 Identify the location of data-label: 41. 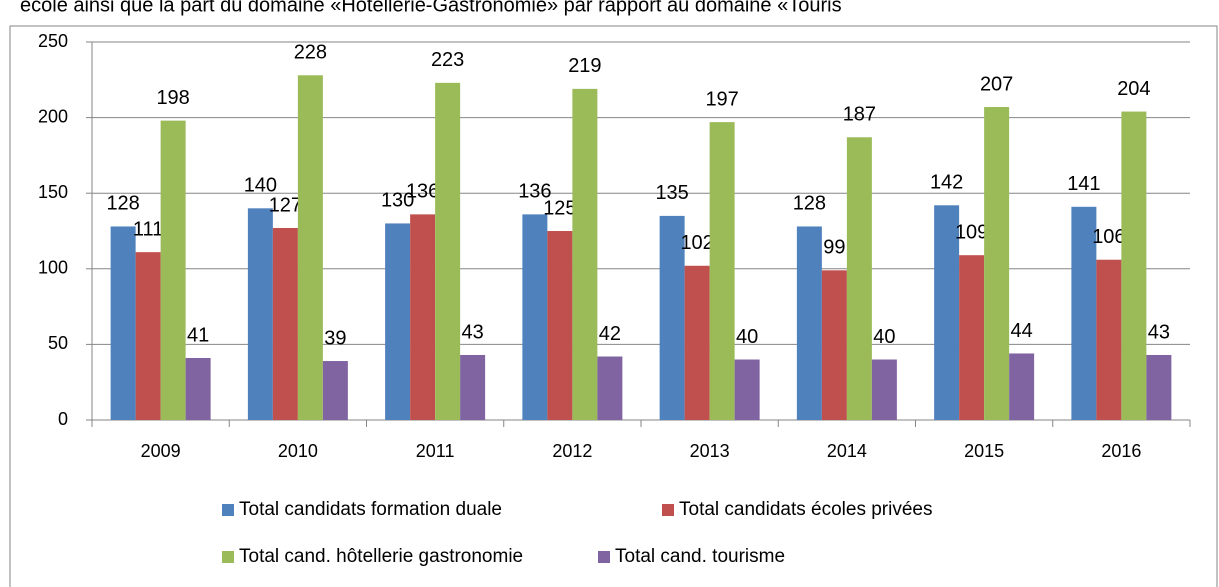
(198, 335).